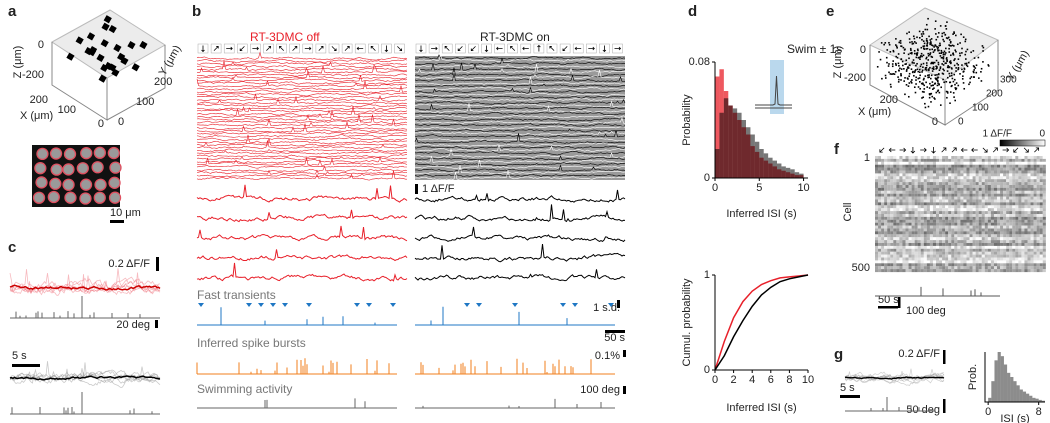 The height and width of the screenshot is (423, 1050). What do you see at coordinates (715, 380) in the screenshot?
I see `x-tick-label: 0` at bounding box center [715, 380].